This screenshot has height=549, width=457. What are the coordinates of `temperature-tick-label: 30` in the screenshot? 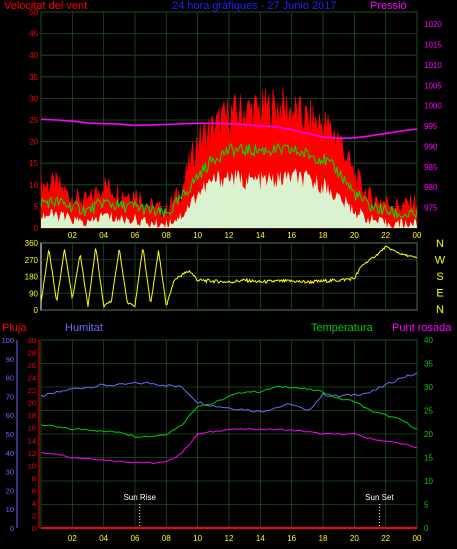 It's located at (428, 387).